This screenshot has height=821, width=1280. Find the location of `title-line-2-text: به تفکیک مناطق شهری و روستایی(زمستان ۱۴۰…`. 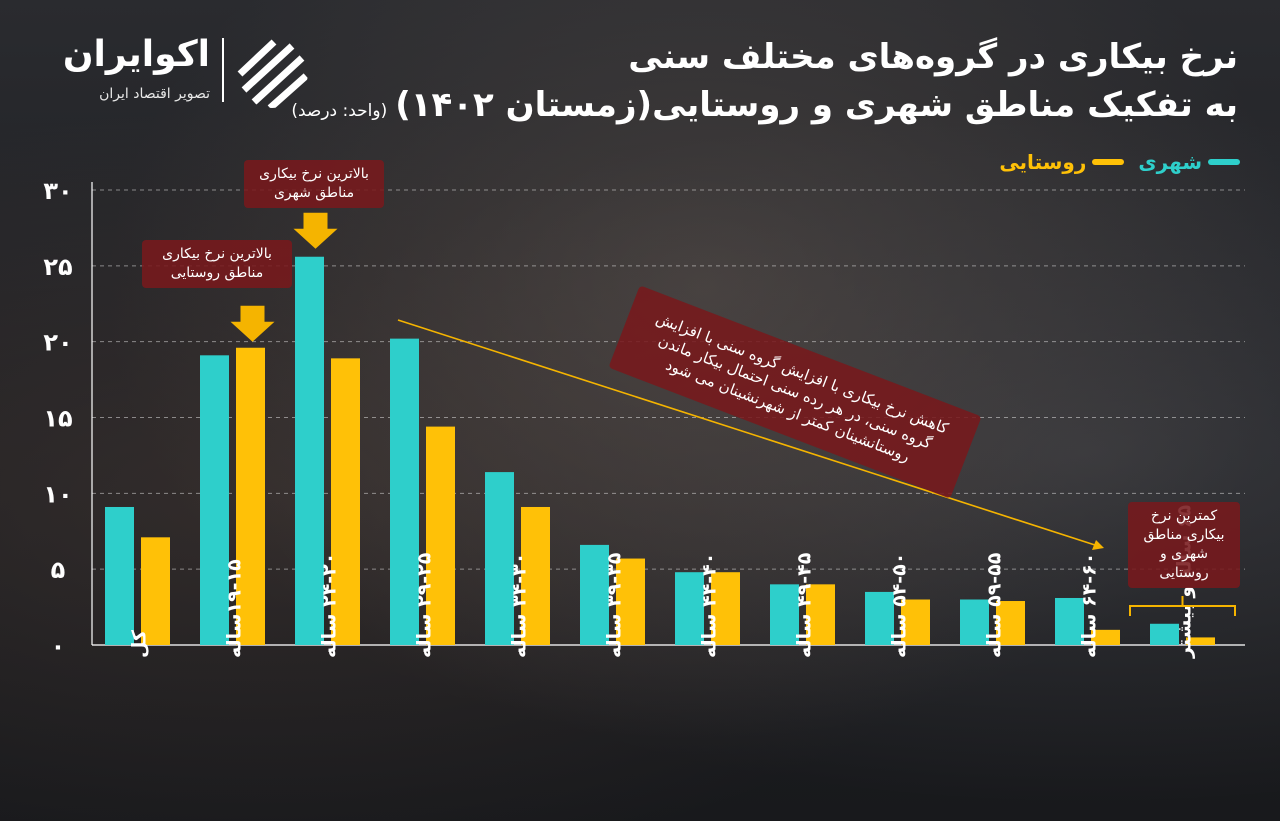

title-line-2-text: به تفکیک مناطق شهری و روستایی(زمستان ۱۴۰… is located at coordinates (816, 105).